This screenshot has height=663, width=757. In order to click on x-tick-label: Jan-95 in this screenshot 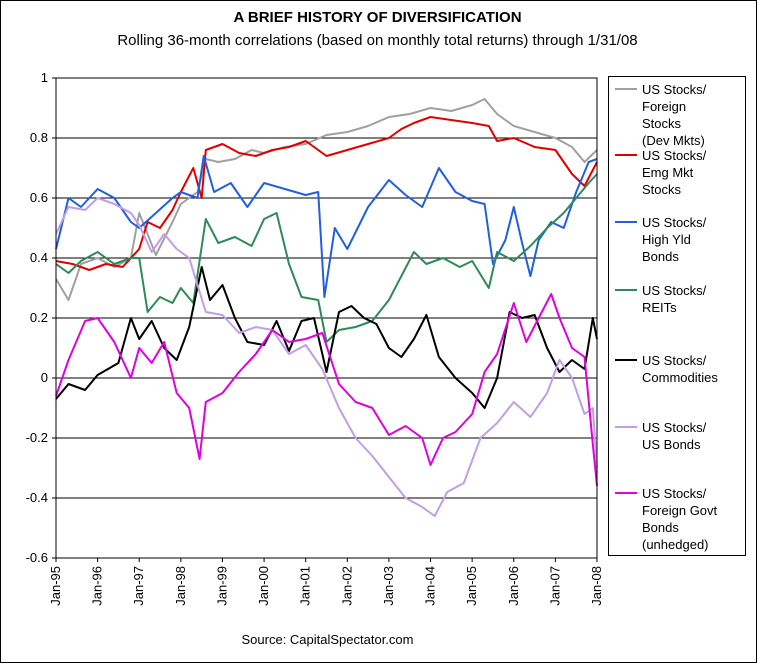, I will do `click(55, 586)`.